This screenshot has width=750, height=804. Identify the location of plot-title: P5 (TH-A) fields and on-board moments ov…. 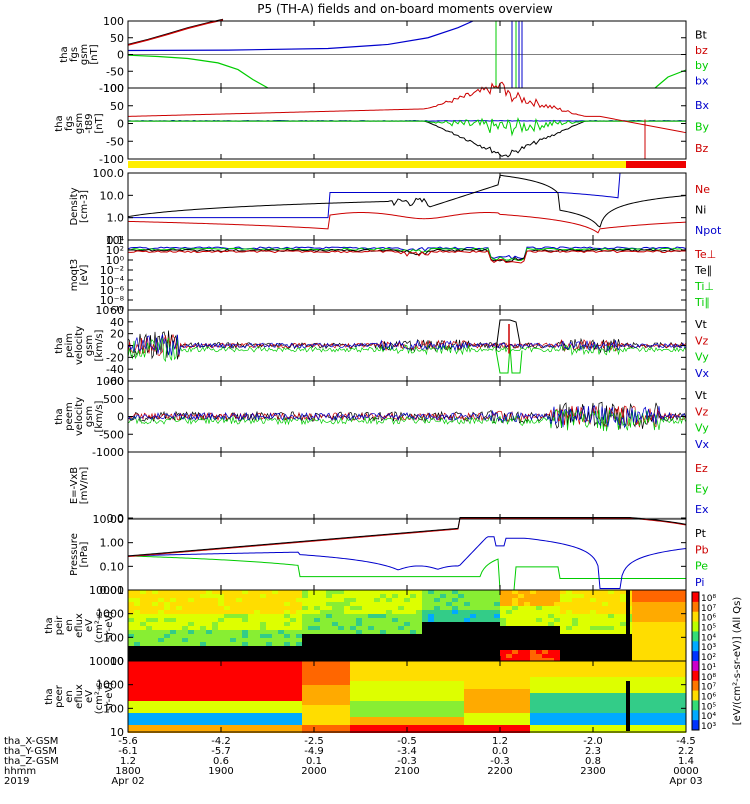
(405, 9).